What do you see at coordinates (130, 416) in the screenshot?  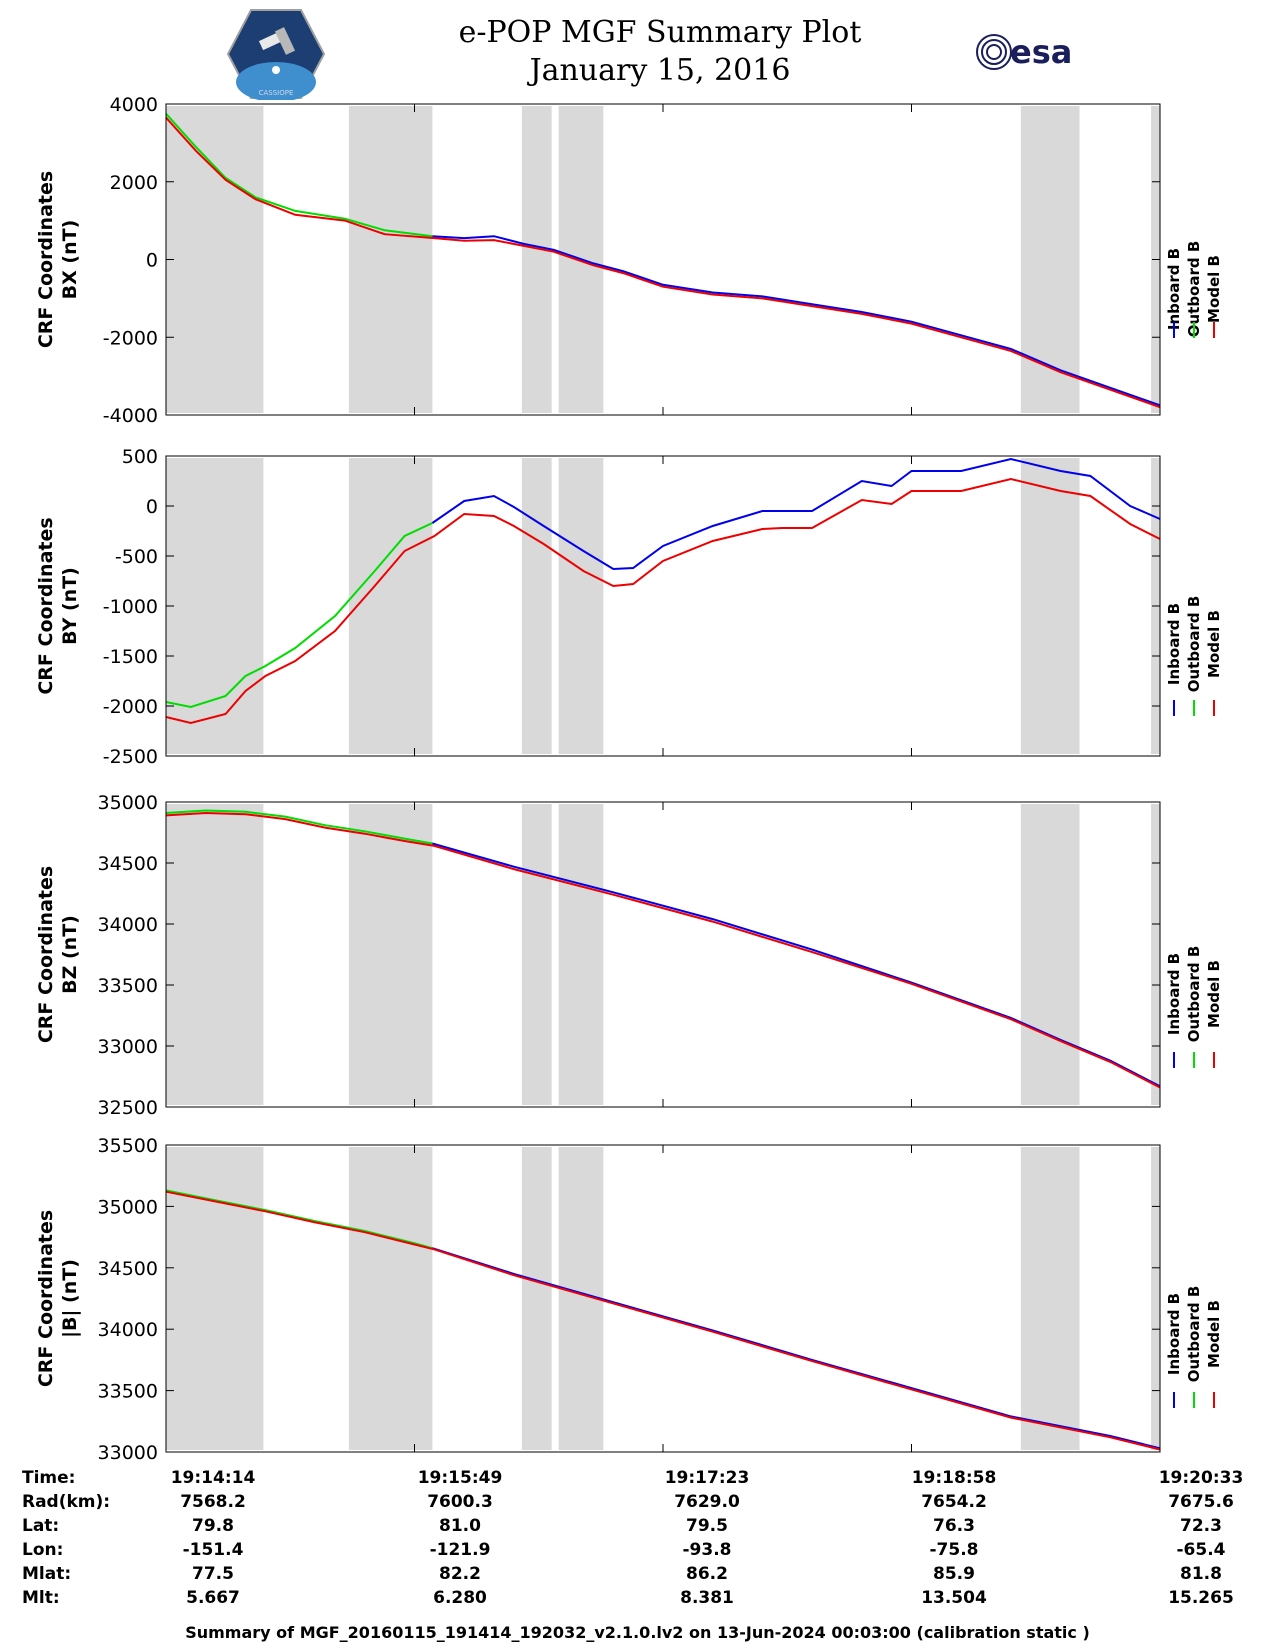 I see `y-tick-label: -4000` at bounding box center [130, 416].